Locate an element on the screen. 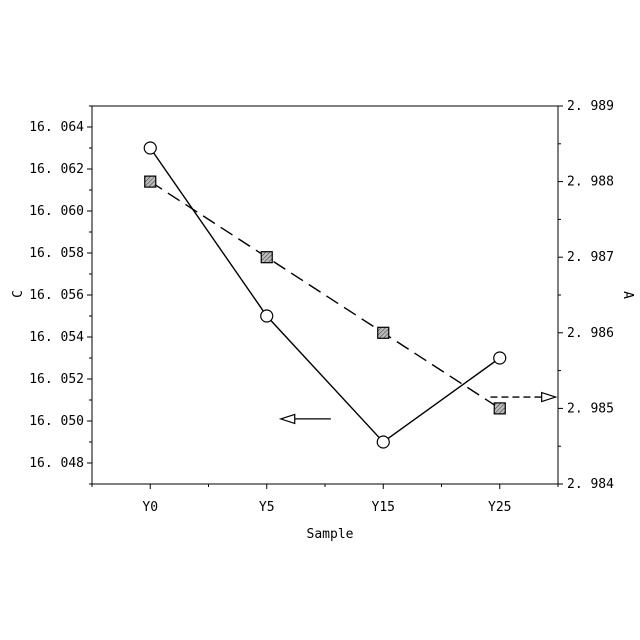  left-tick-label: 16. 064 is located at coordinates (56, 127).